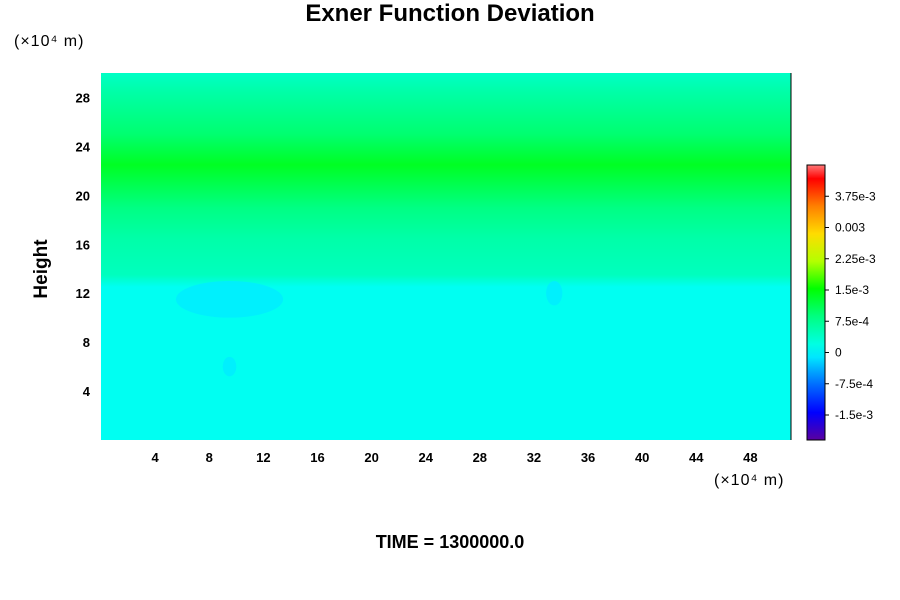 The image size is (900, 600). Describe the element at coordinates (749, 480) in the screenshot. I see `x-axis-unit: (×10⁴ m)` at that location.